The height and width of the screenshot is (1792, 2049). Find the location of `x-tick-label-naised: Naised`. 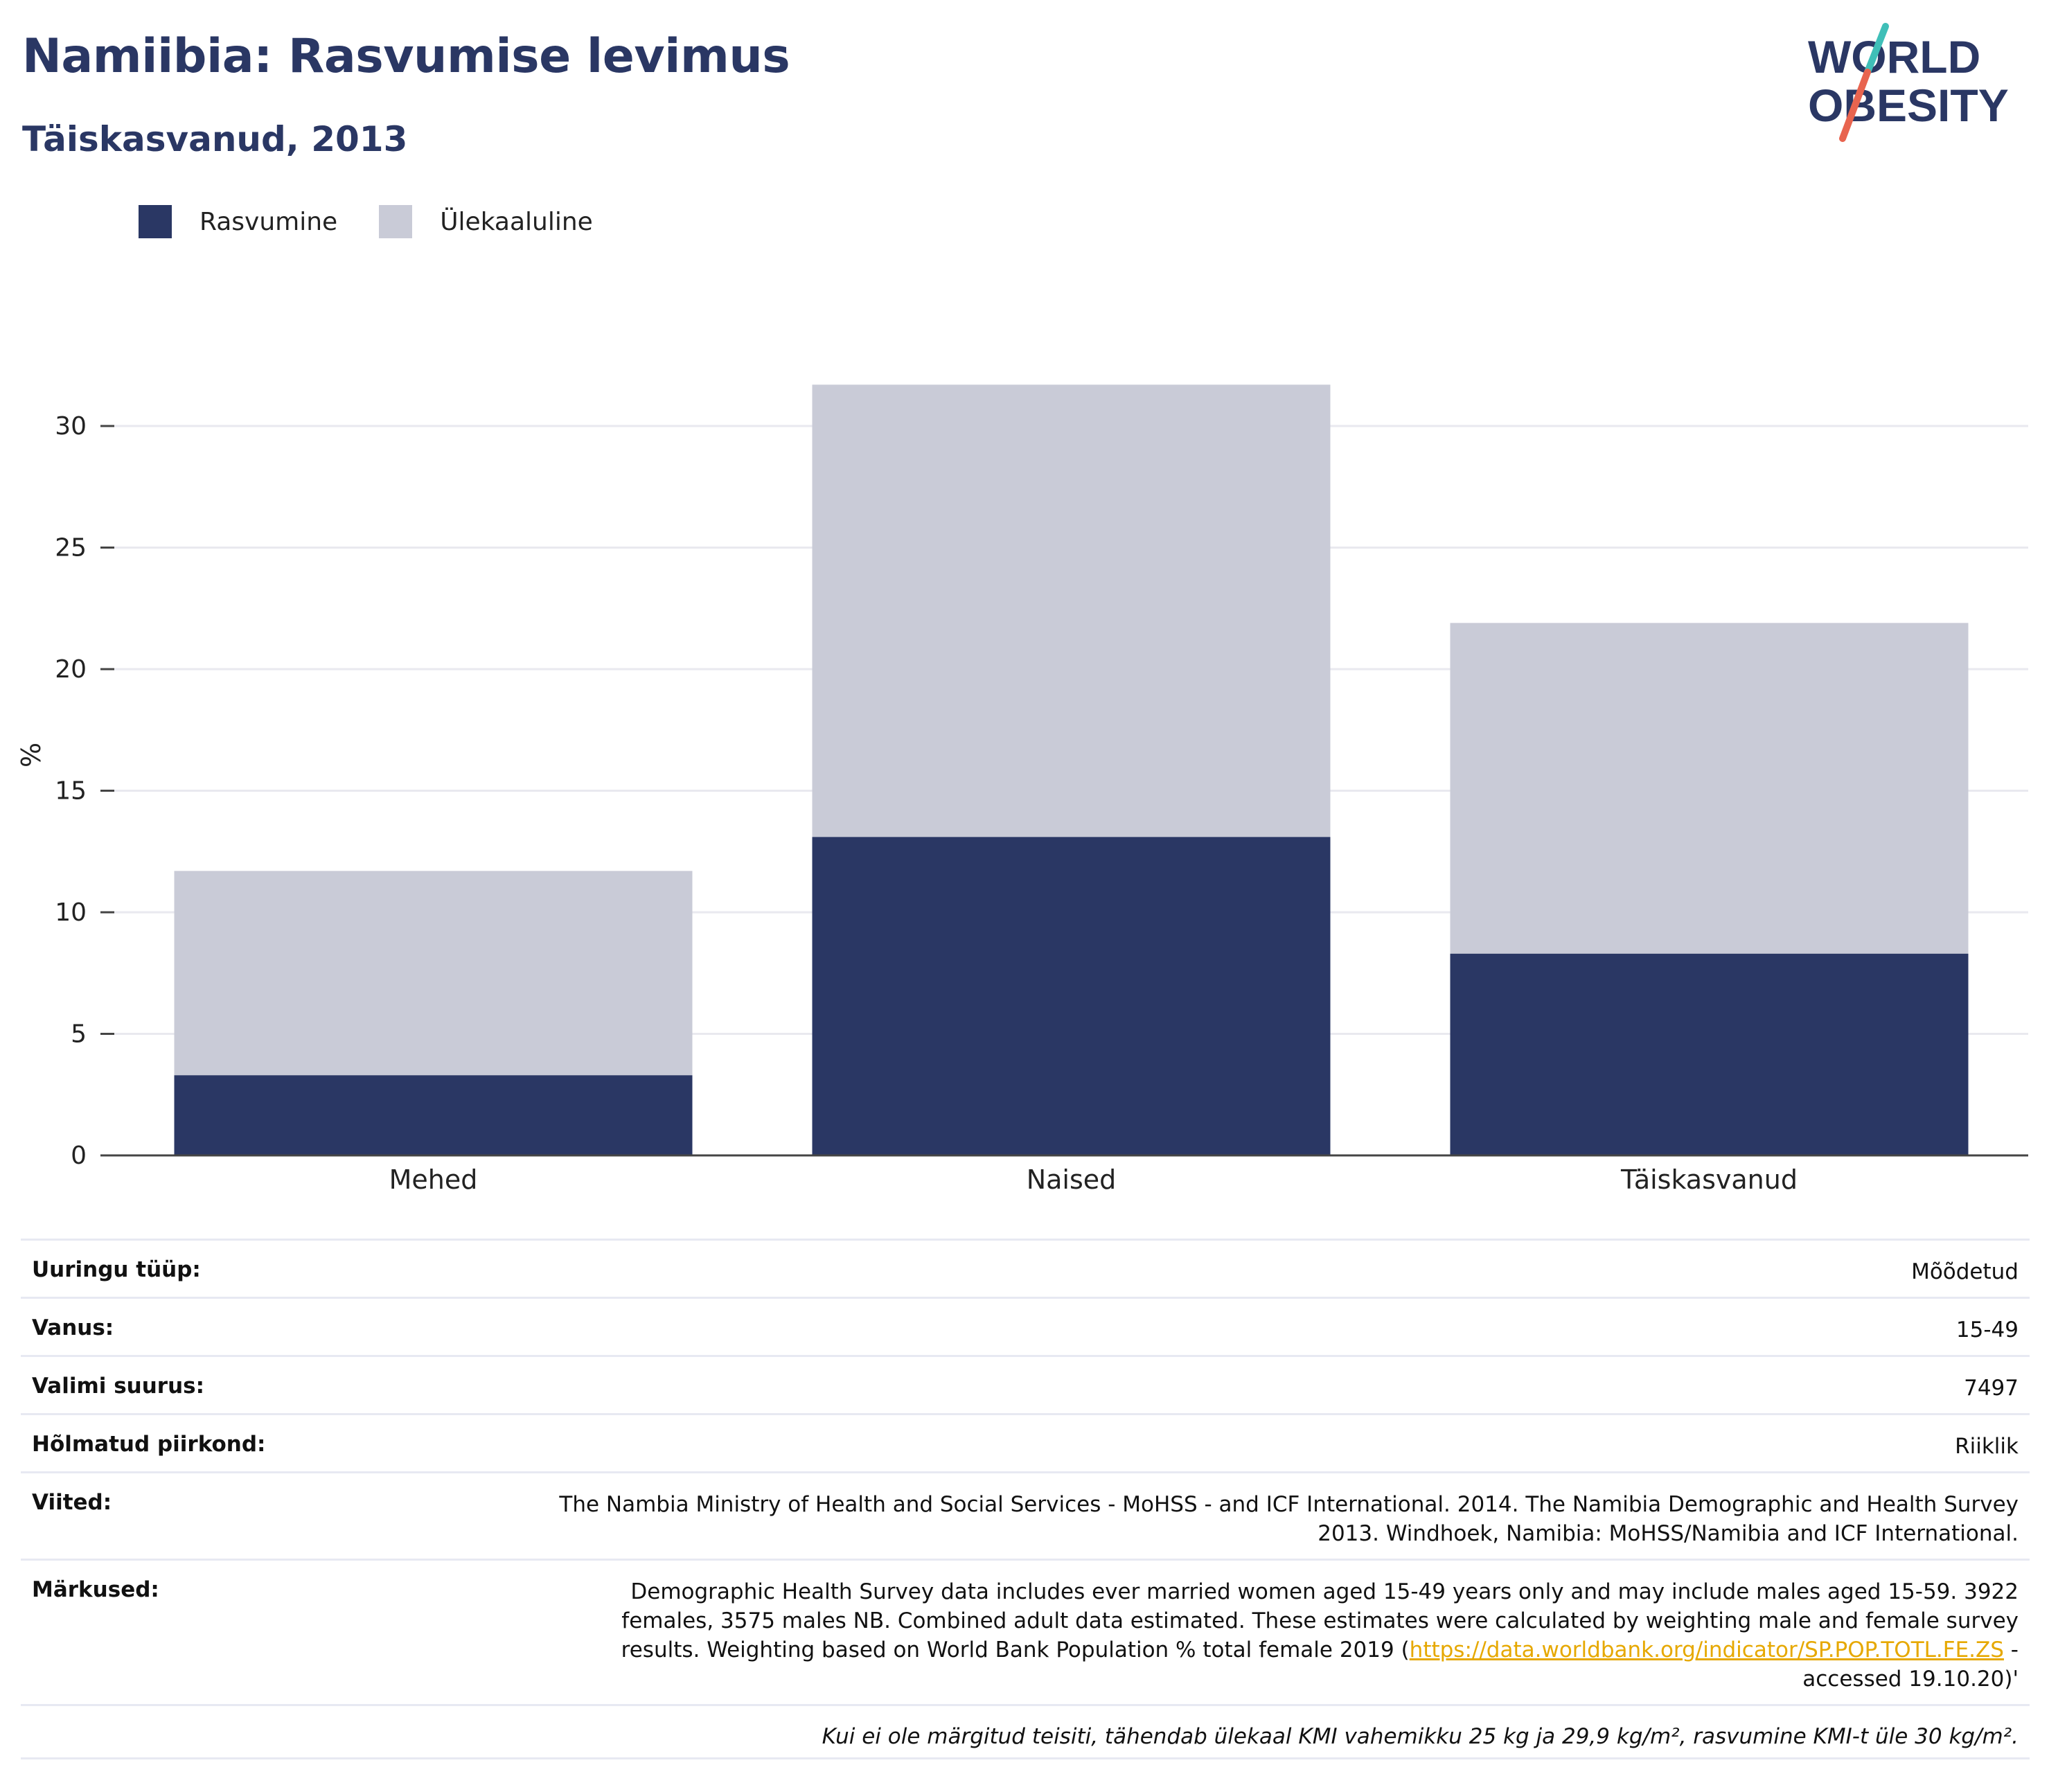

x-tick-label-naised: Naised is located at coordinates (1072, 1179).